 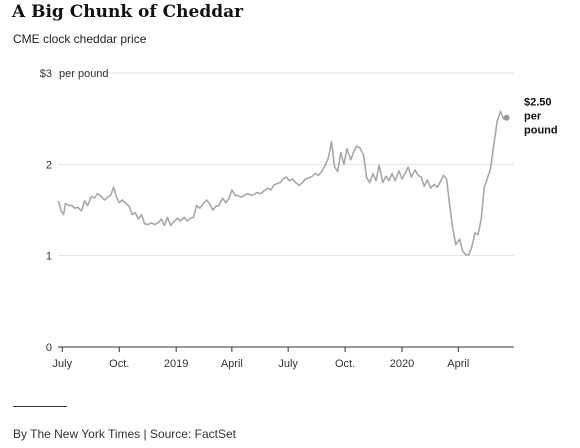 I want to click on chart-title: A Big Chunk of Cheddar, so click(x=128, y=12).